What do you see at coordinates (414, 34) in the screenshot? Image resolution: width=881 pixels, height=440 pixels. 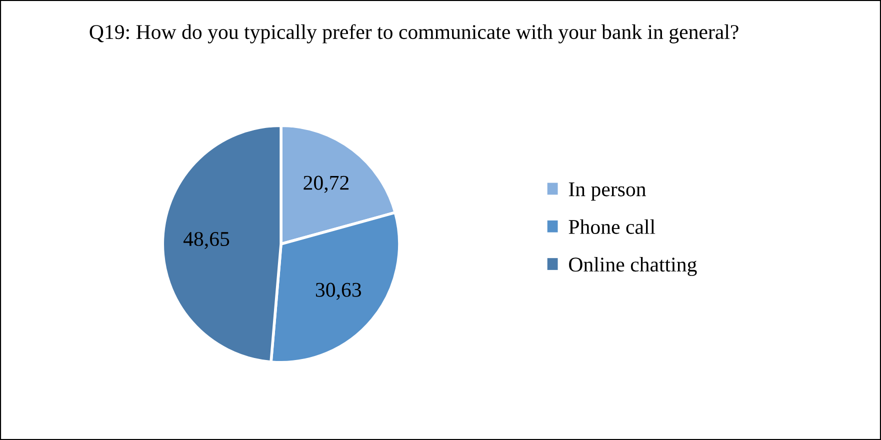 I see `chart-title: Q19: How do you typically prefer to communicate with your bank in general?` at bounding box center [414, 34].